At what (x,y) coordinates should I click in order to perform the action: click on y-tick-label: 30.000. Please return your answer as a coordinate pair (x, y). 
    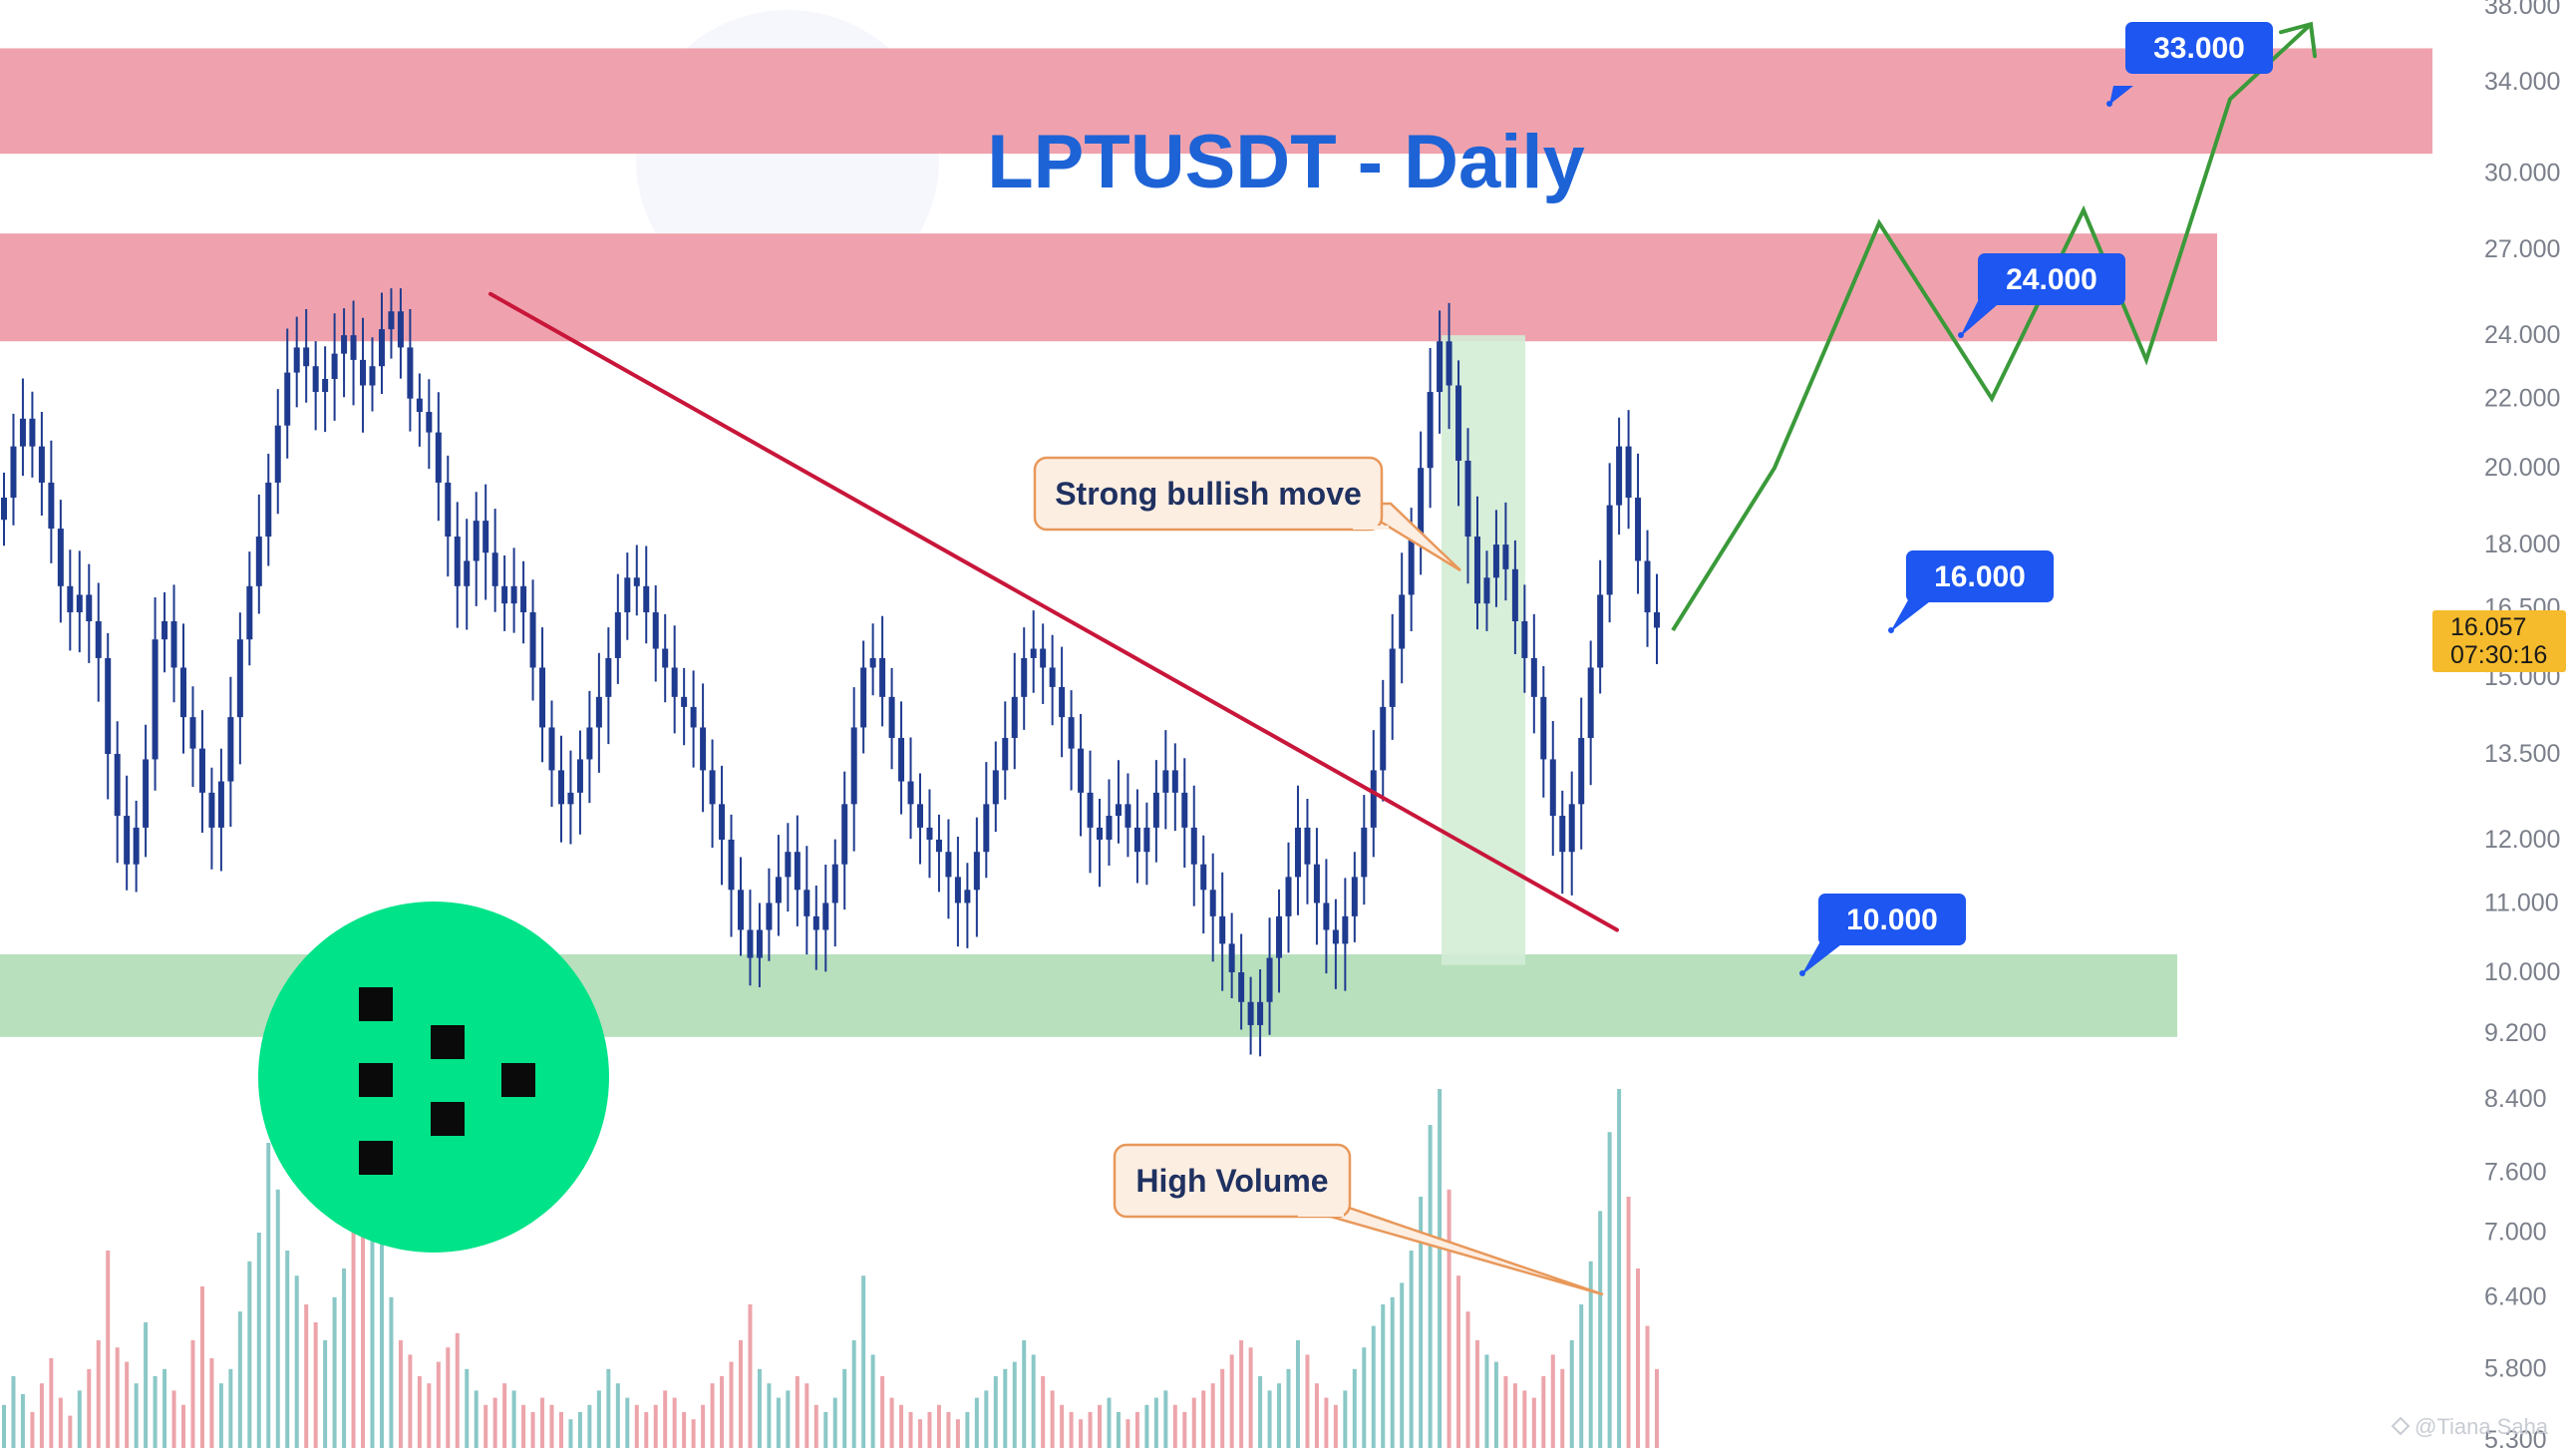
    Looking at the image, I should click on (2522, 172).